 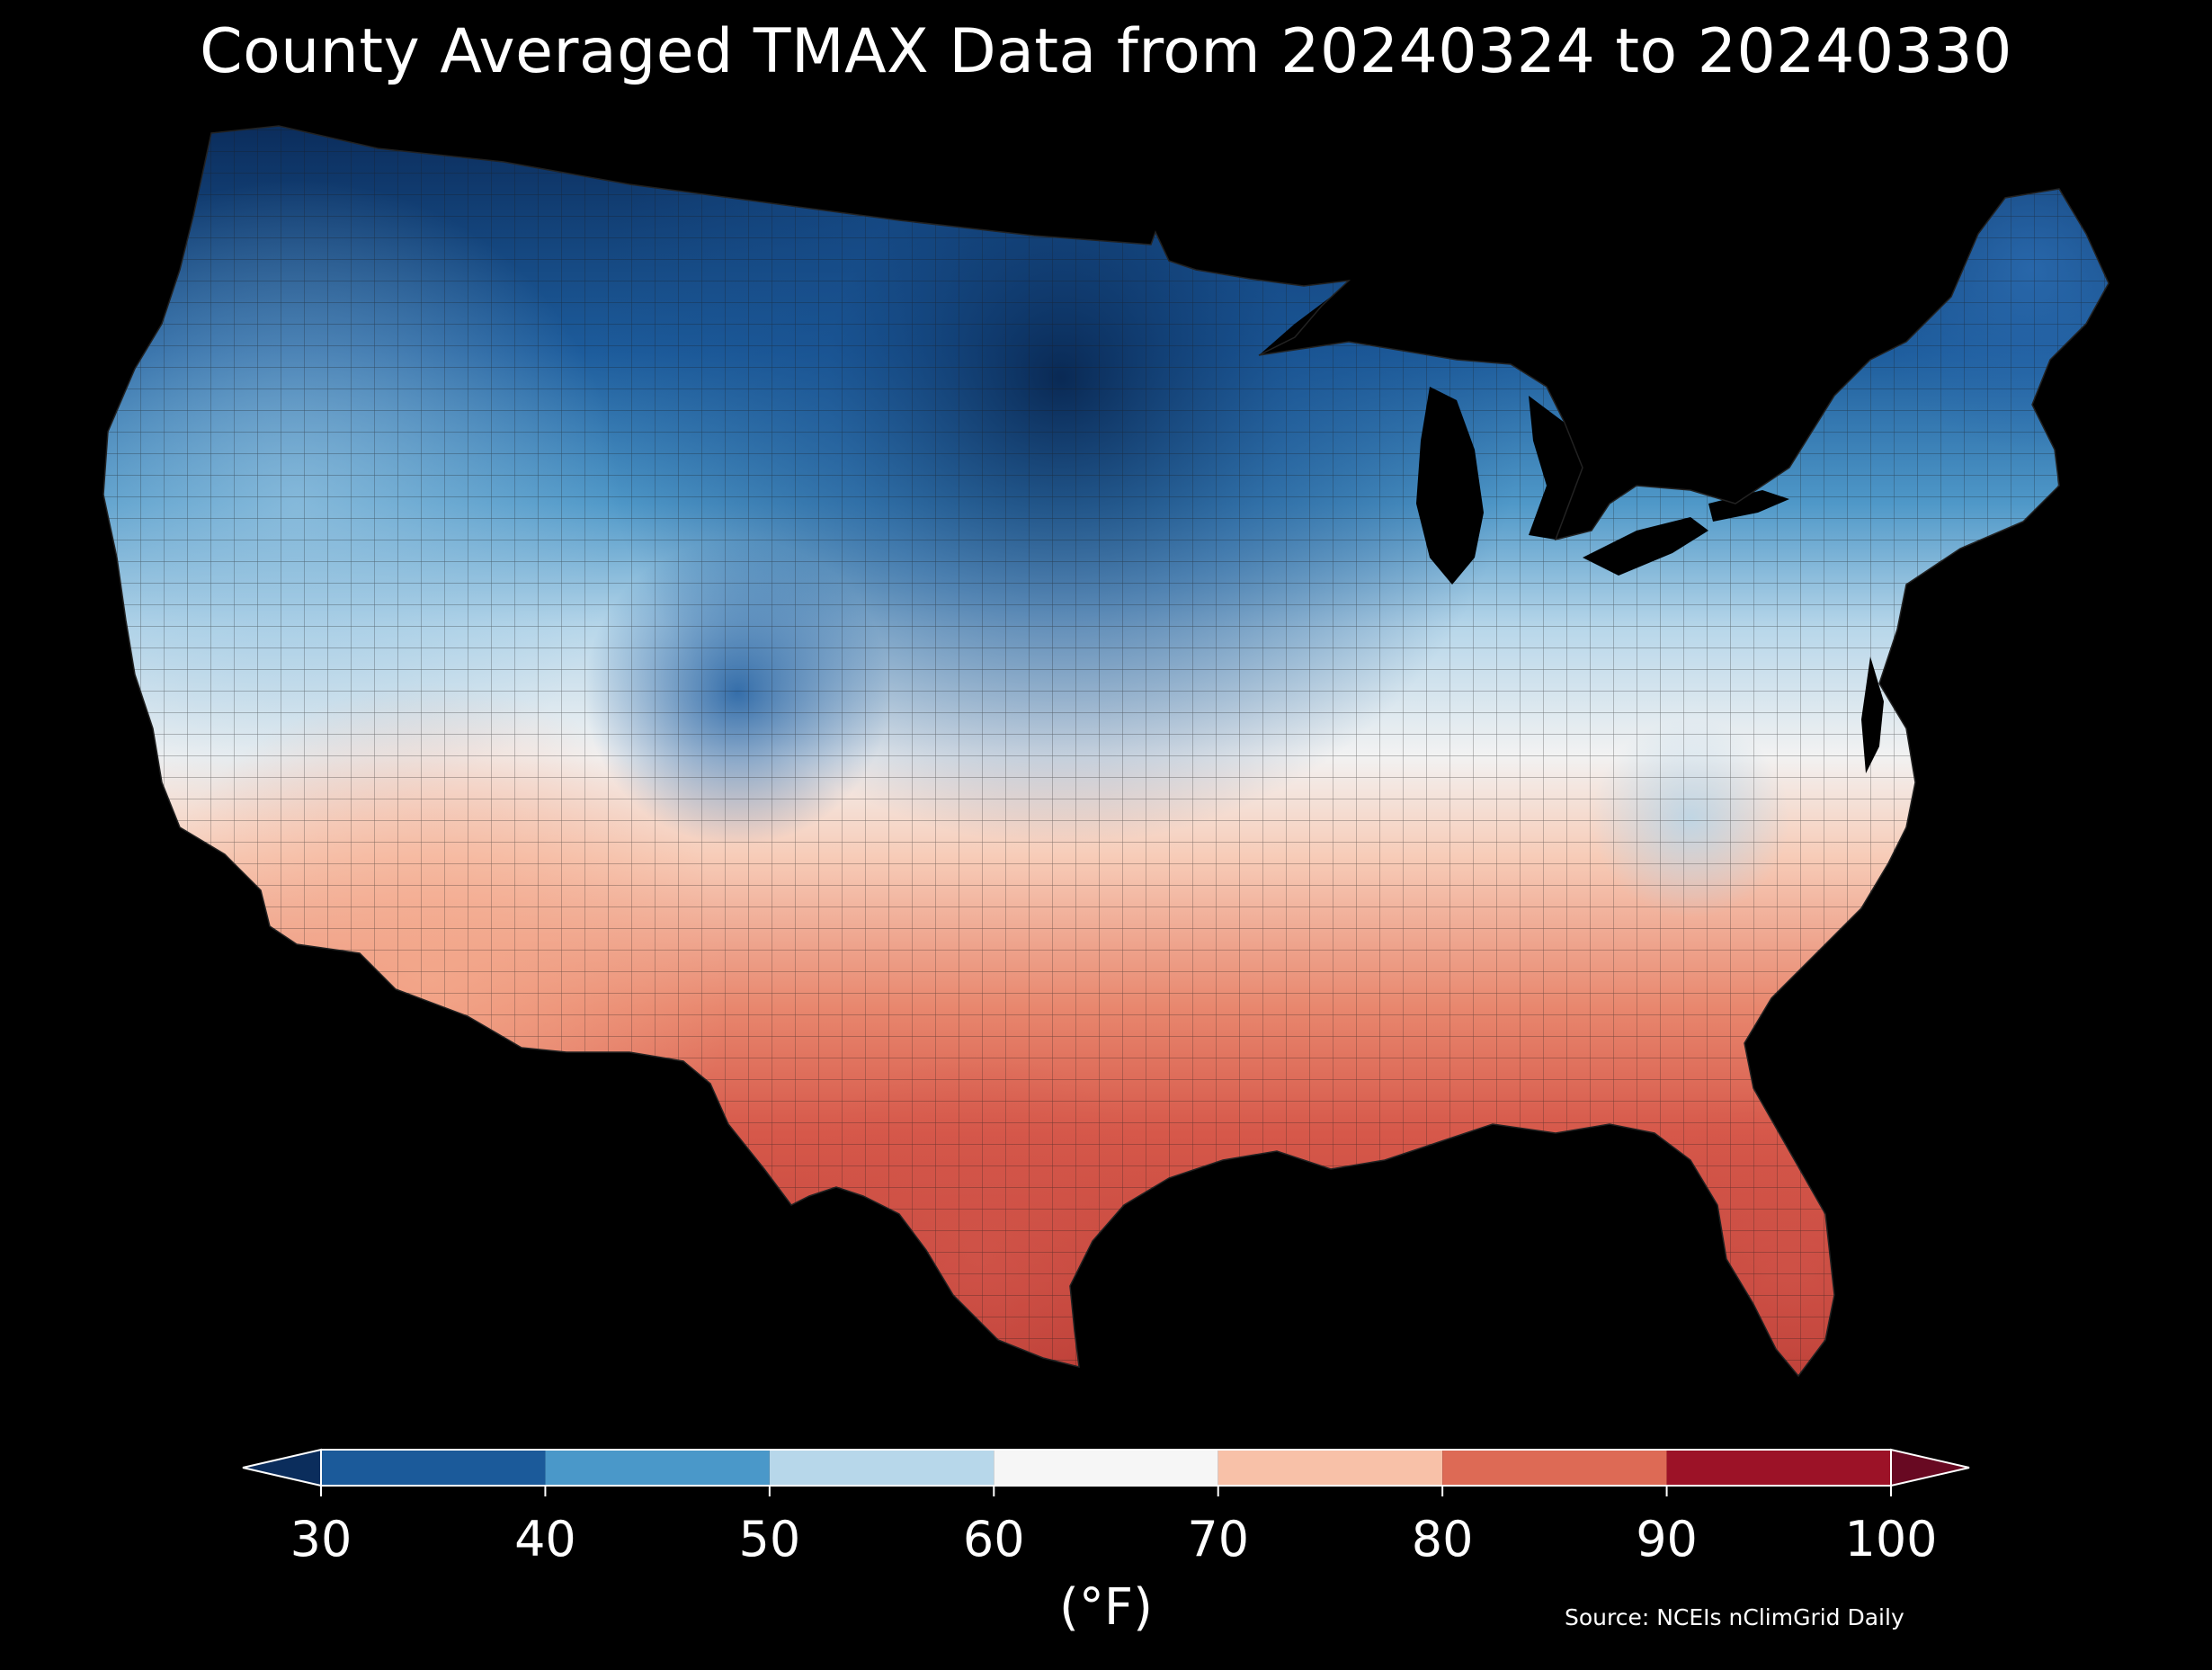 I want to click on colorbar-tick-label-80: 80, so click(x=1442, y=1539).